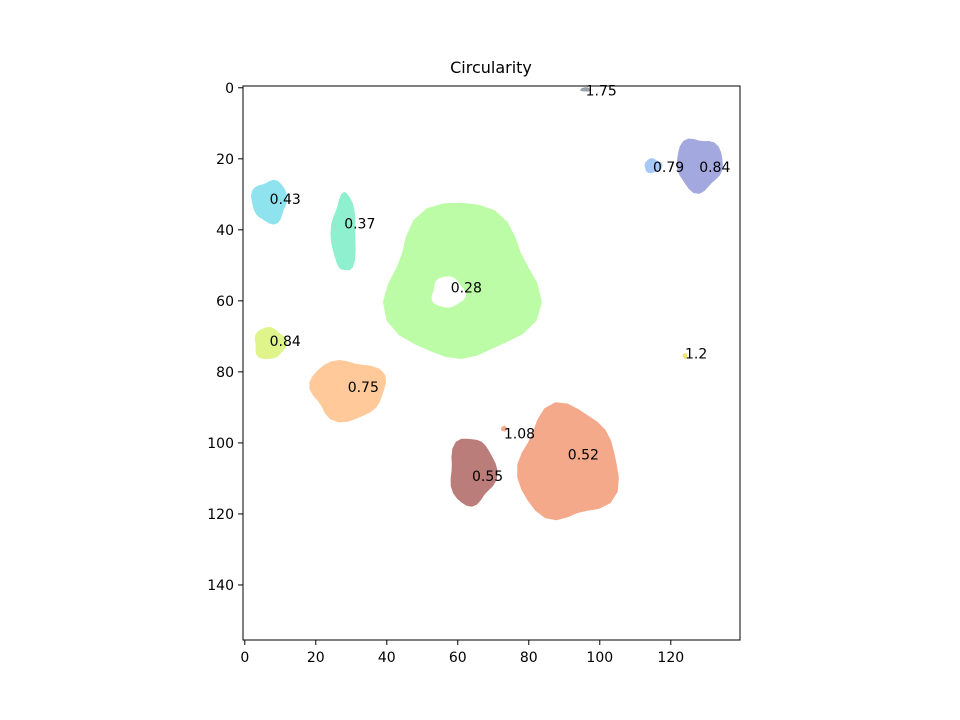 The height and width of the screenshot is (720, 960). Describe the element at coordinates (244, 658) in the screenshot. I see `x-tick-label: 0` at that location.